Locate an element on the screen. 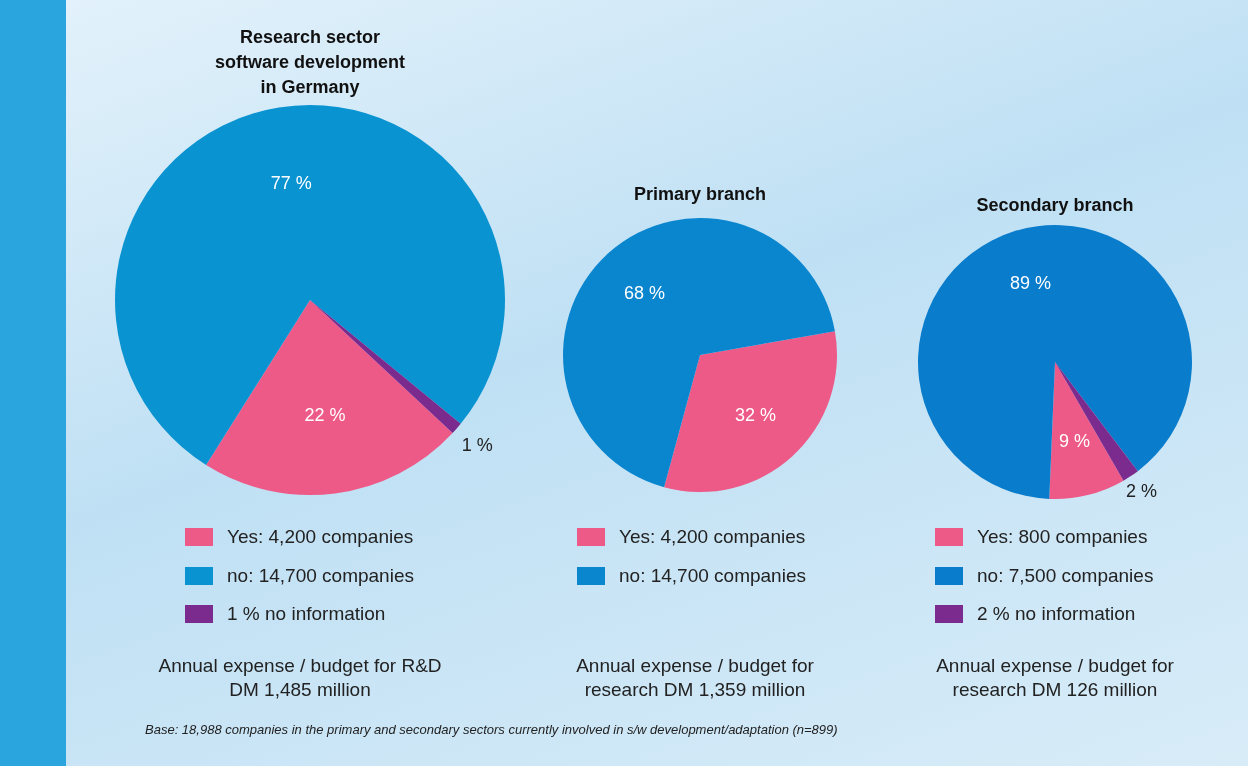 This screenshot has width=1248, height=766. legend-label: 2 % no information is located at coordinates (1056, 614).